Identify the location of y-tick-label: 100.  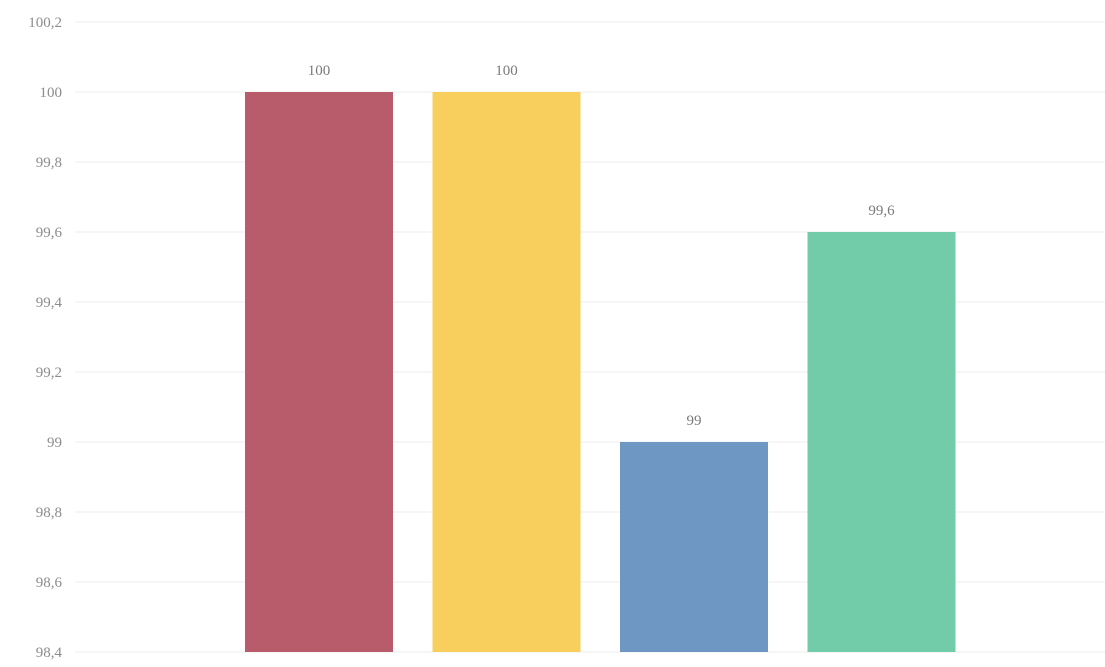
(51, 93).